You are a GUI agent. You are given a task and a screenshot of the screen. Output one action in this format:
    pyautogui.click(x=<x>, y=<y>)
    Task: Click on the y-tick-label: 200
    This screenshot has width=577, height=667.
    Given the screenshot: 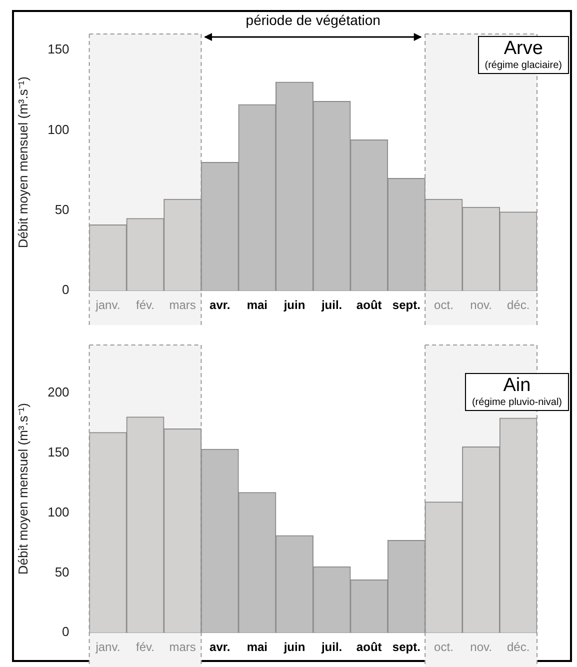 What is the action you would take?
    pyautogui.click(x=59, y=392)
    